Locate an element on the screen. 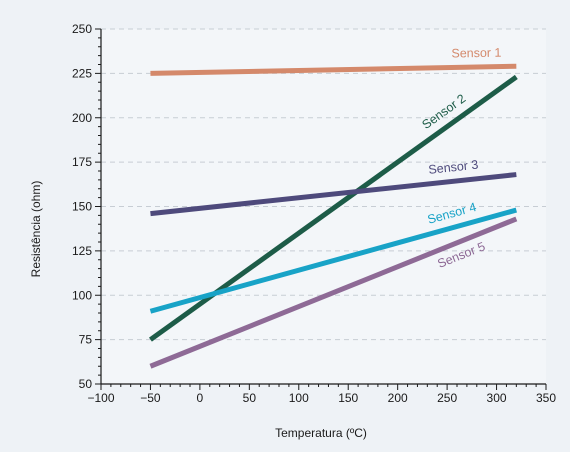  y-tick-label: 75 is located at coordinates (86, 340).